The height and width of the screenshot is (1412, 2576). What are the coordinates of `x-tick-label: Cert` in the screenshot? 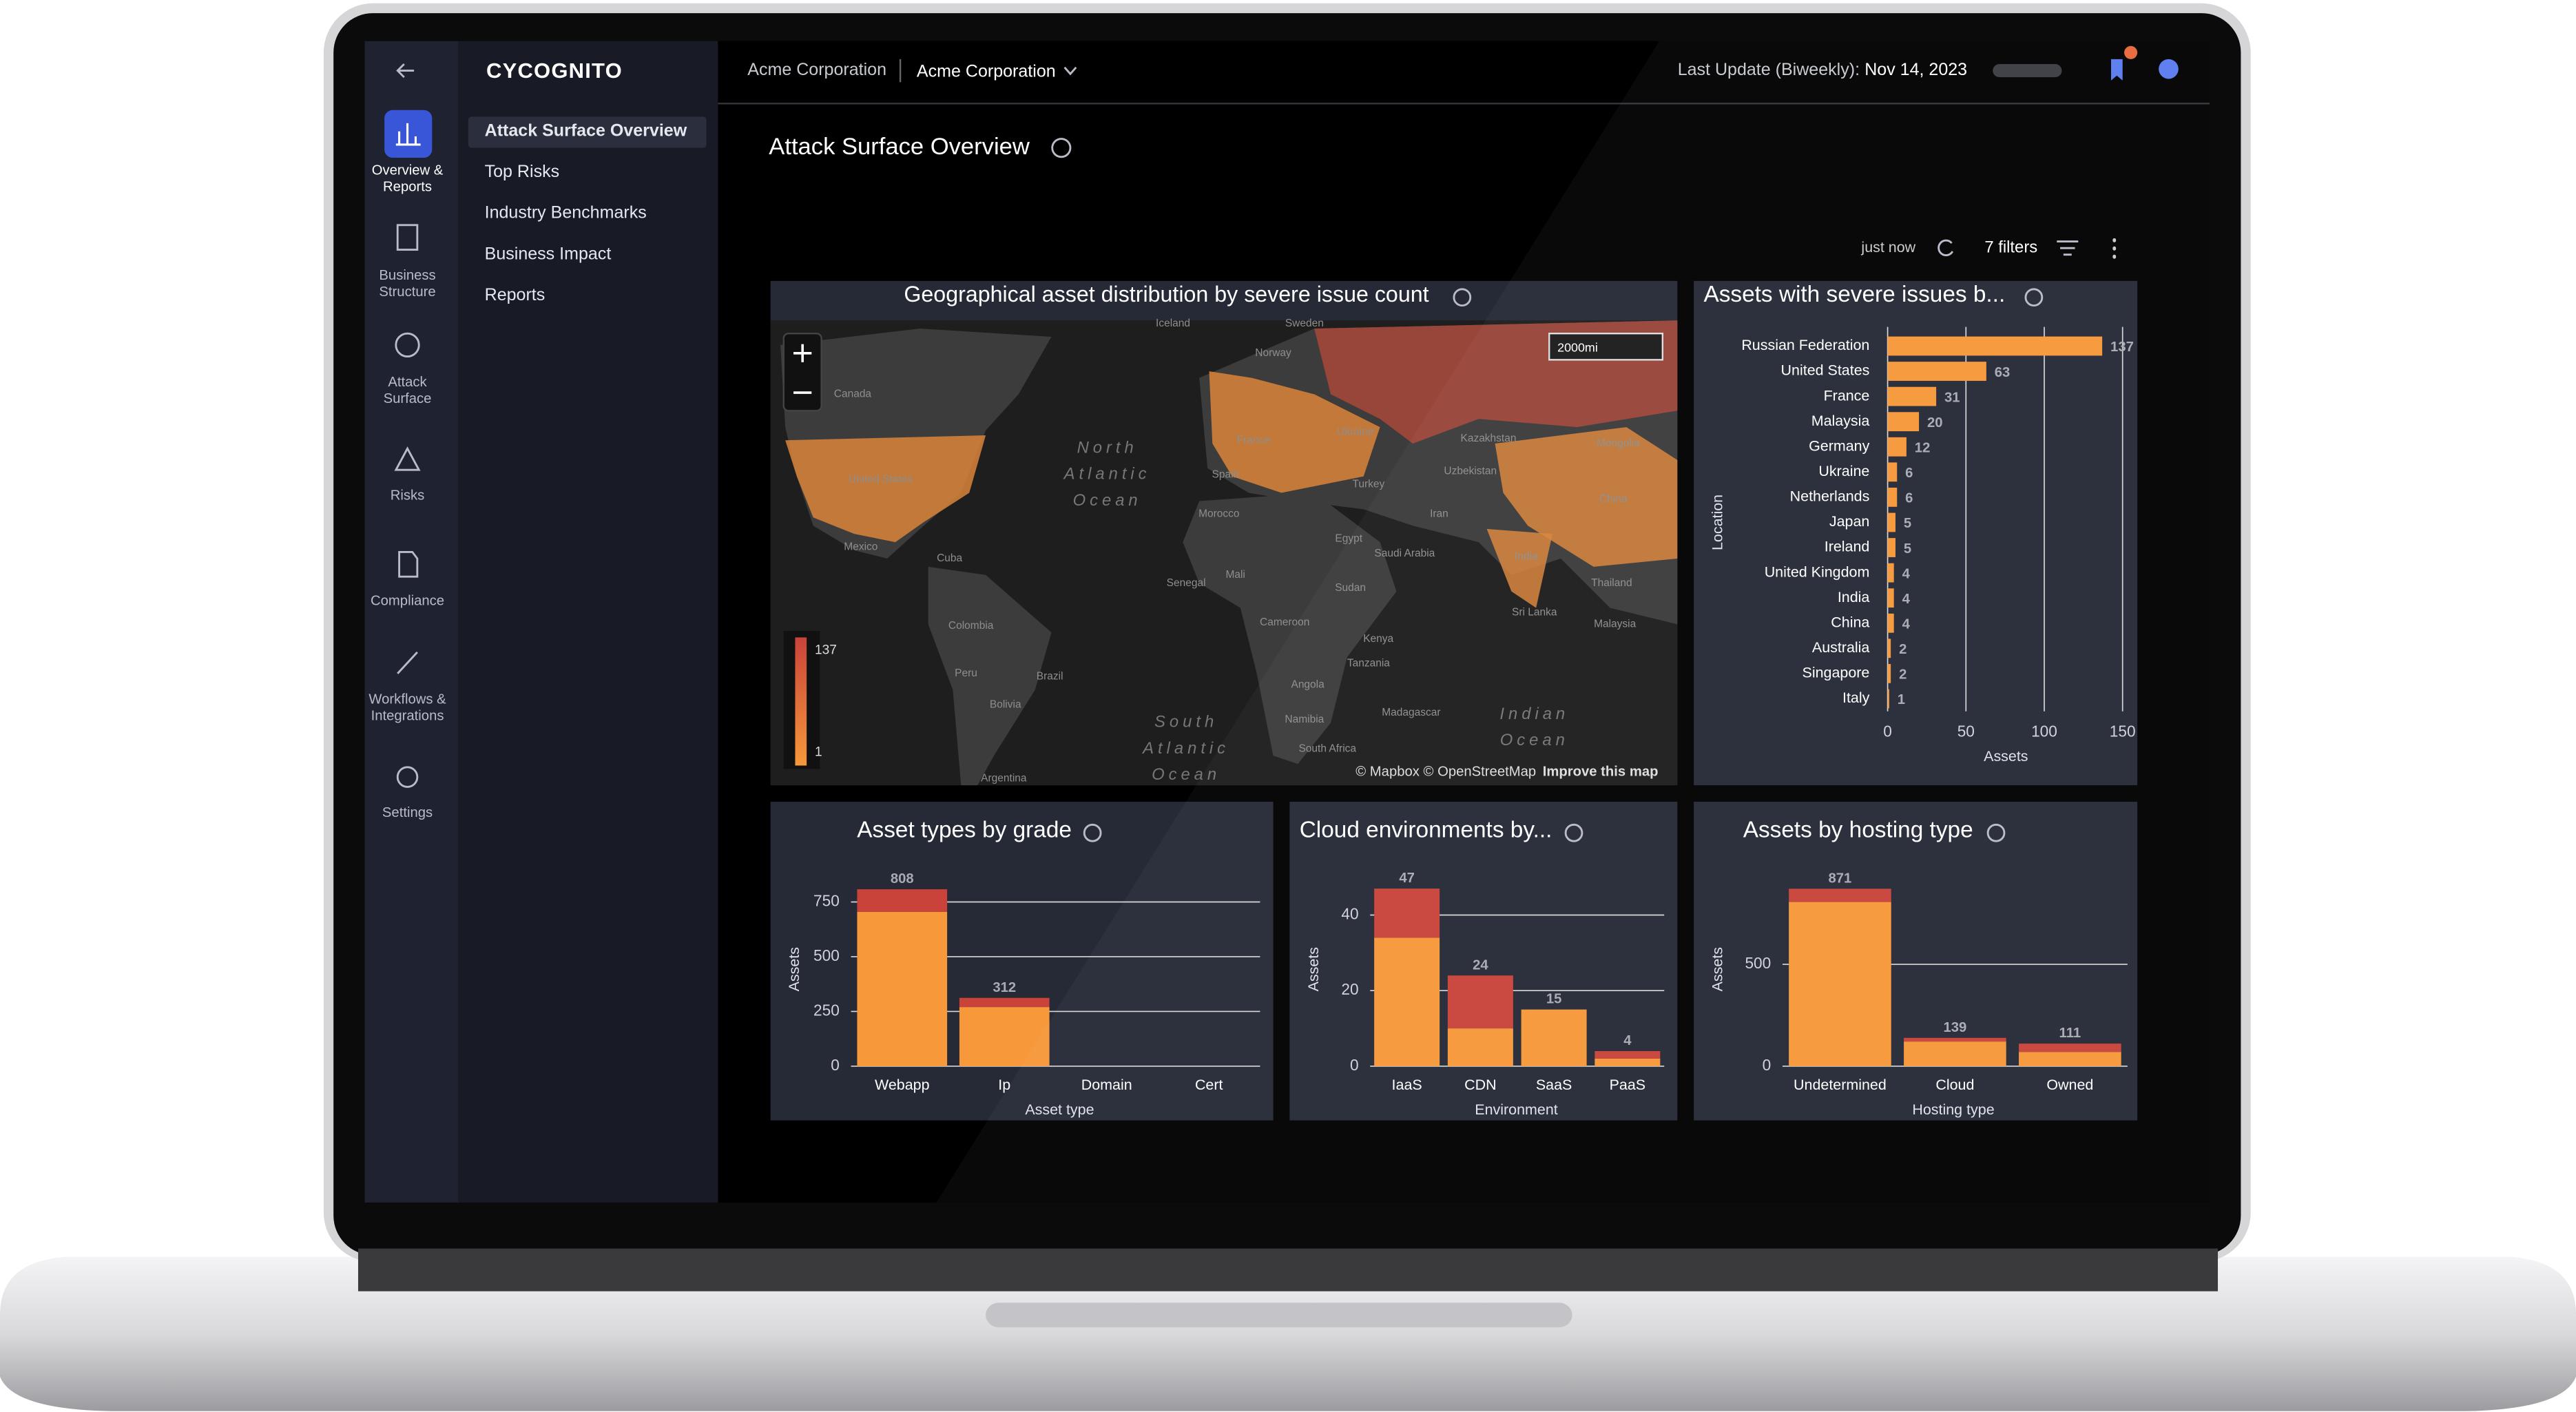 It's located at (1209, 1085).